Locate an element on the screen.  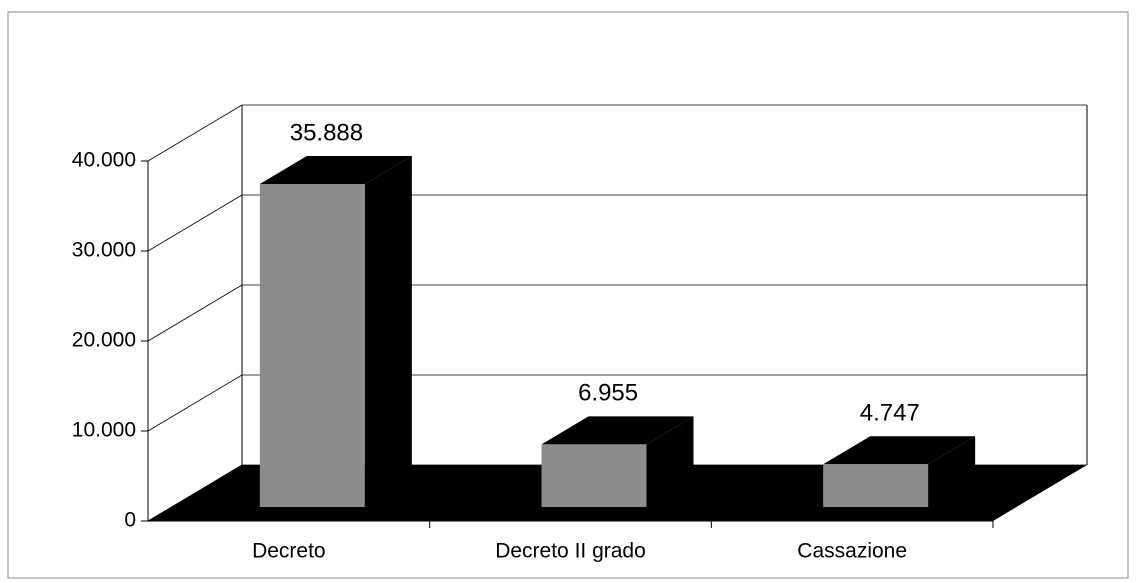
y-tick-label: 30.000 is located at coordinates (104, 250).